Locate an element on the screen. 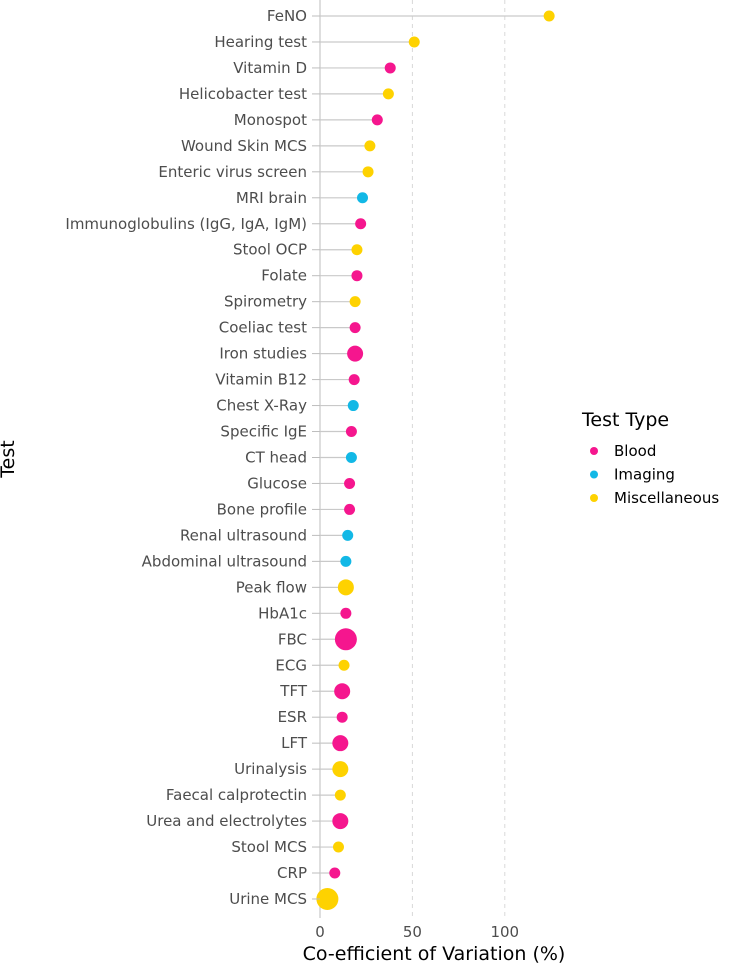  y-tick-label-hba1c: HbA1c is located at coordinates (282, 613).